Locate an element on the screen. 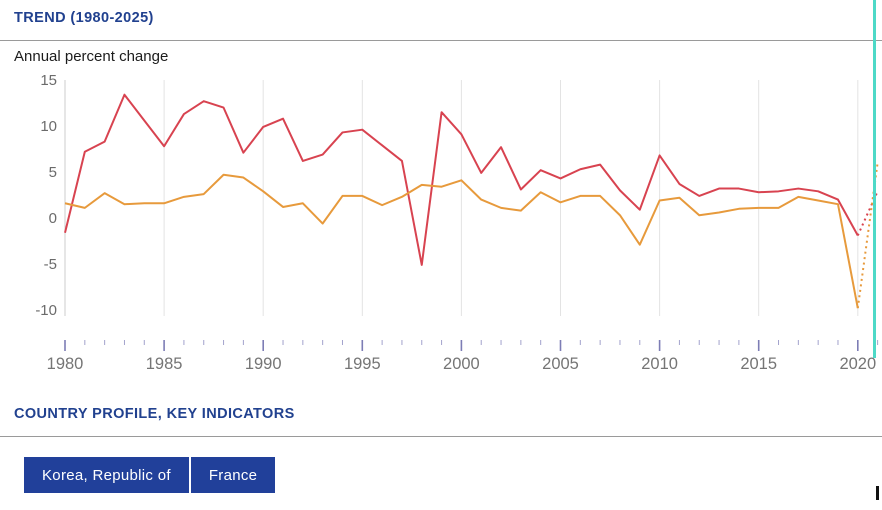 The width and height of the screenshot is (882, 510). y-tick-label: 5 is located at coordinates (53, 172).